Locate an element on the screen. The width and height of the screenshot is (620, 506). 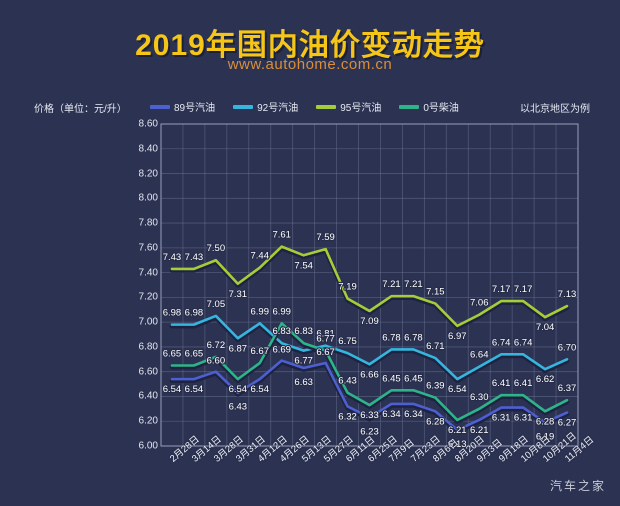
legend-item-0号柴油: 0号柴油 is located at coordinates (429, 106).